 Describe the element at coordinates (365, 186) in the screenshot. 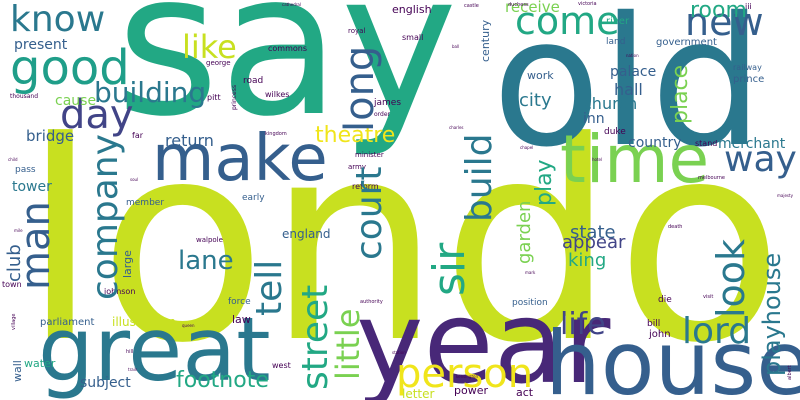

I see `word-reform: reform` at that location.